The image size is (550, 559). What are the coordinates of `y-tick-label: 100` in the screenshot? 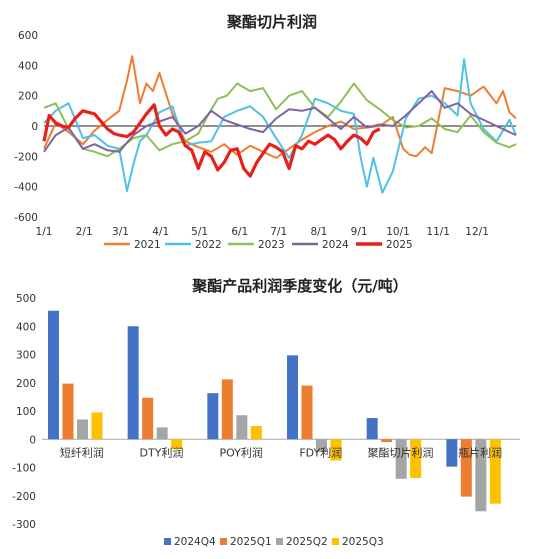 It's located at (26, 412).